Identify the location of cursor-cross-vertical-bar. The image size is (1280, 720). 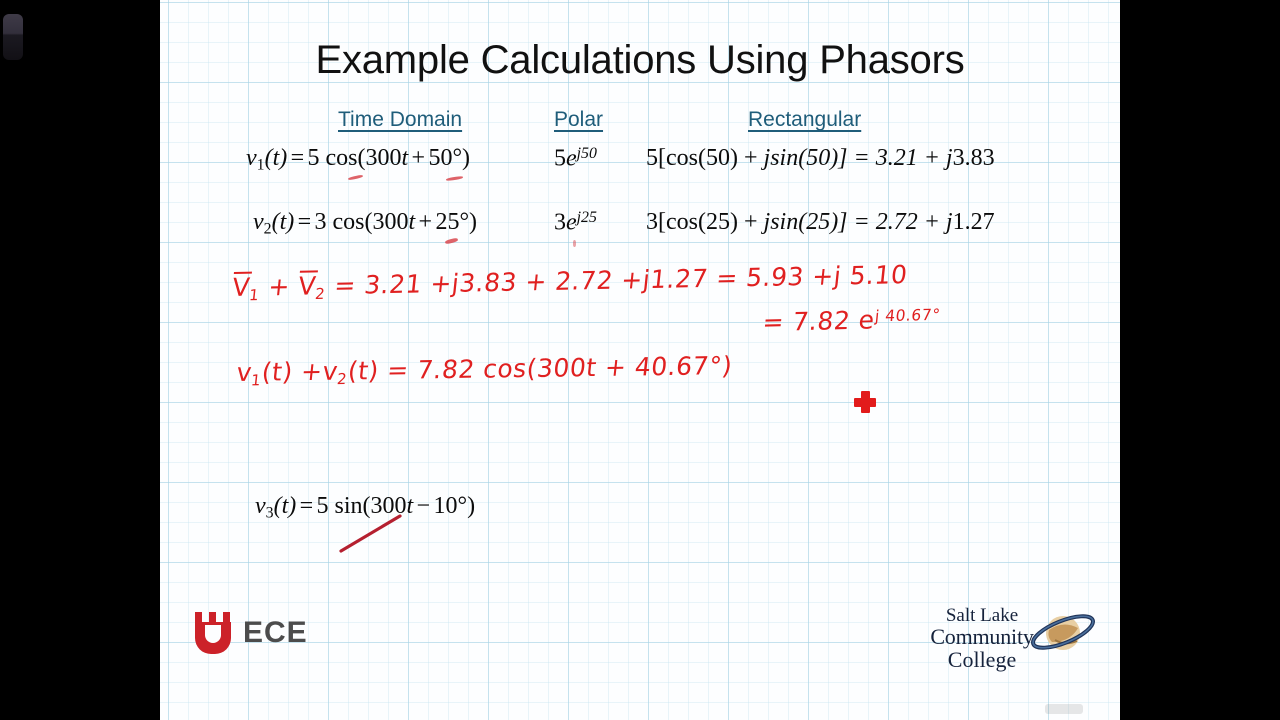
(865, 402).